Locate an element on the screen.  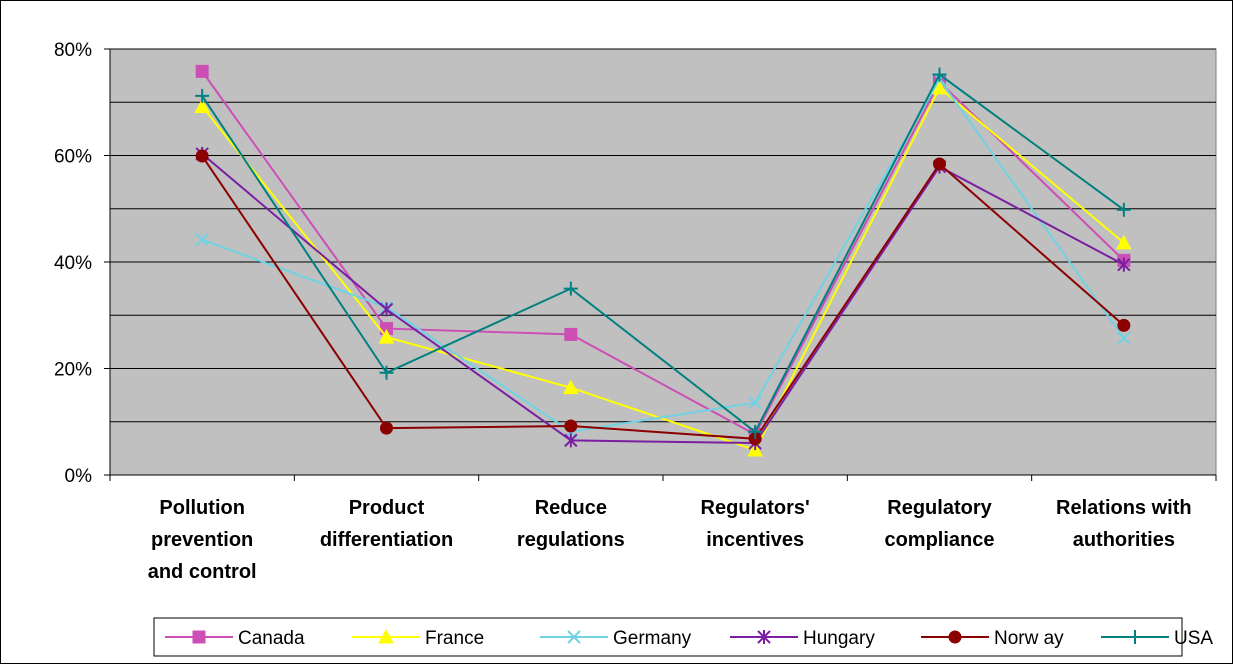
x-tick-label: Regulatory compliance is located at coordinates (939, 524).